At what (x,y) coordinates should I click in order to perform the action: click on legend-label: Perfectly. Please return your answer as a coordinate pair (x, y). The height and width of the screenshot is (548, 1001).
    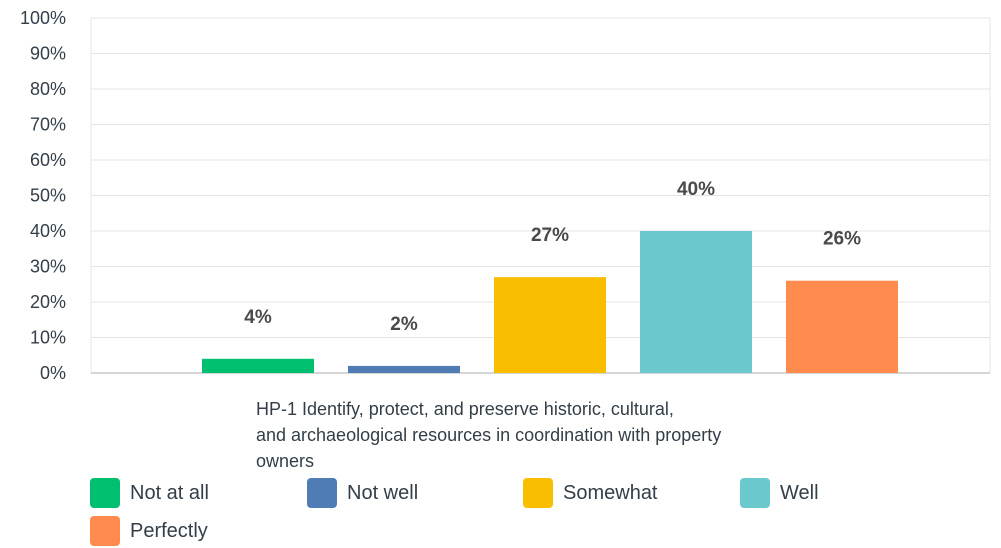
    Looking at the image, I should click on (169, 530).